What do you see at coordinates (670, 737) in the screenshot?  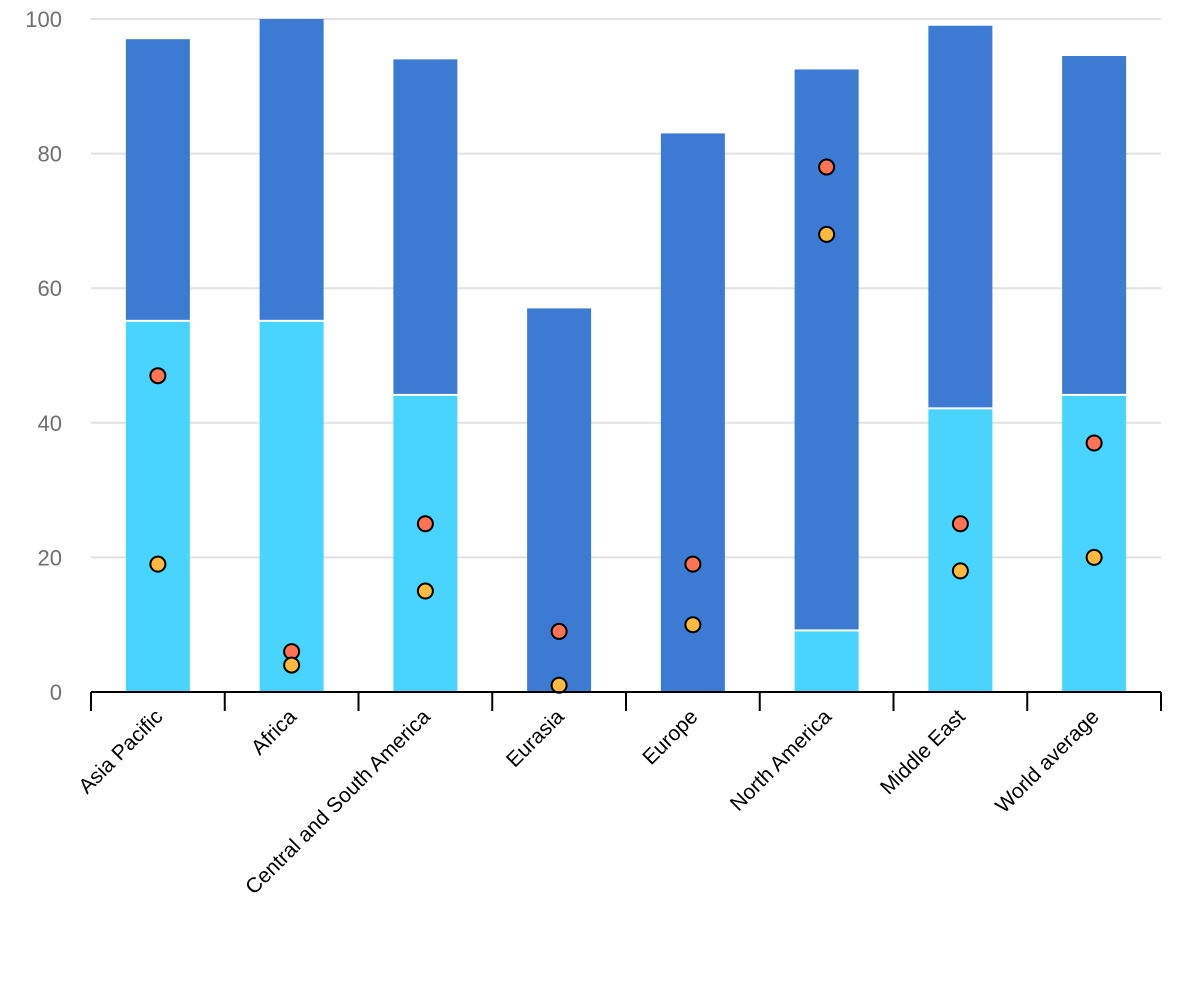 I see `x-tick-label: Europe` at bounding box center [670, 737].